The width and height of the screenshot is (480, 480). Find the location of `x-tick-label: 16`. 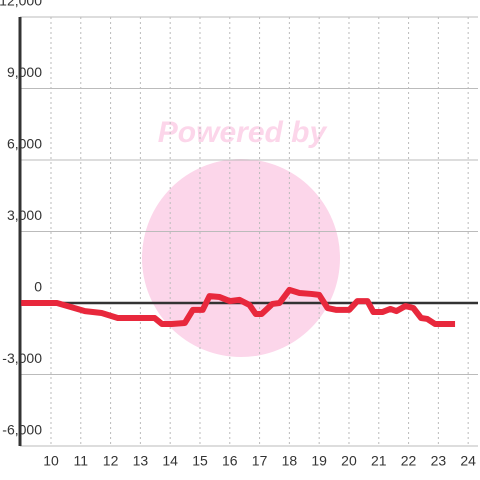

x-tick-label: 16 is located at coordinates (230, 461).